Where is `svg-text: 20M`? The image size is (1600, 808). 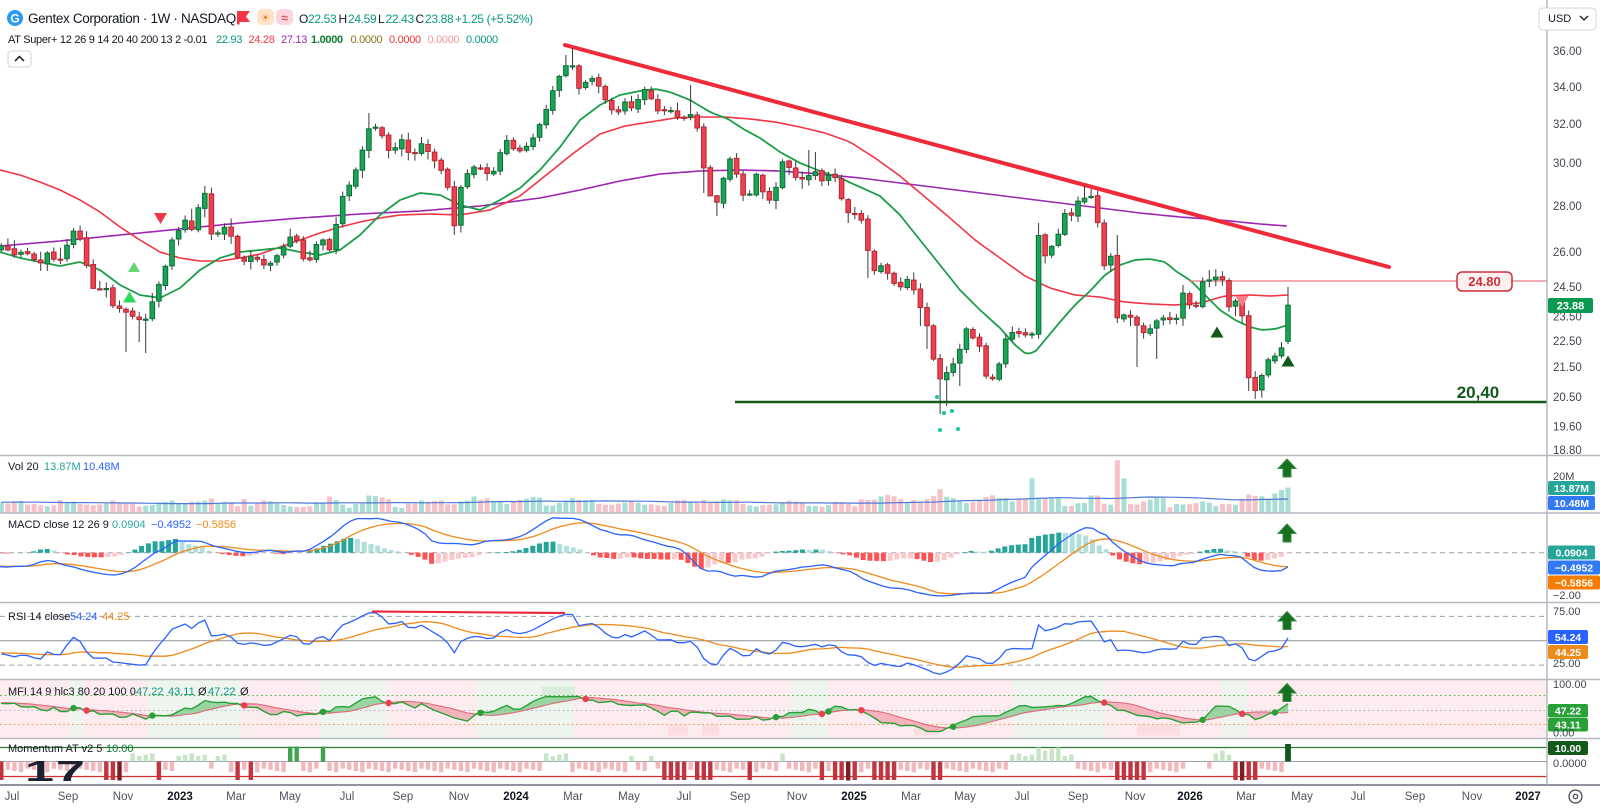
svg-text: 20M is located at coordinates (1563, 477).